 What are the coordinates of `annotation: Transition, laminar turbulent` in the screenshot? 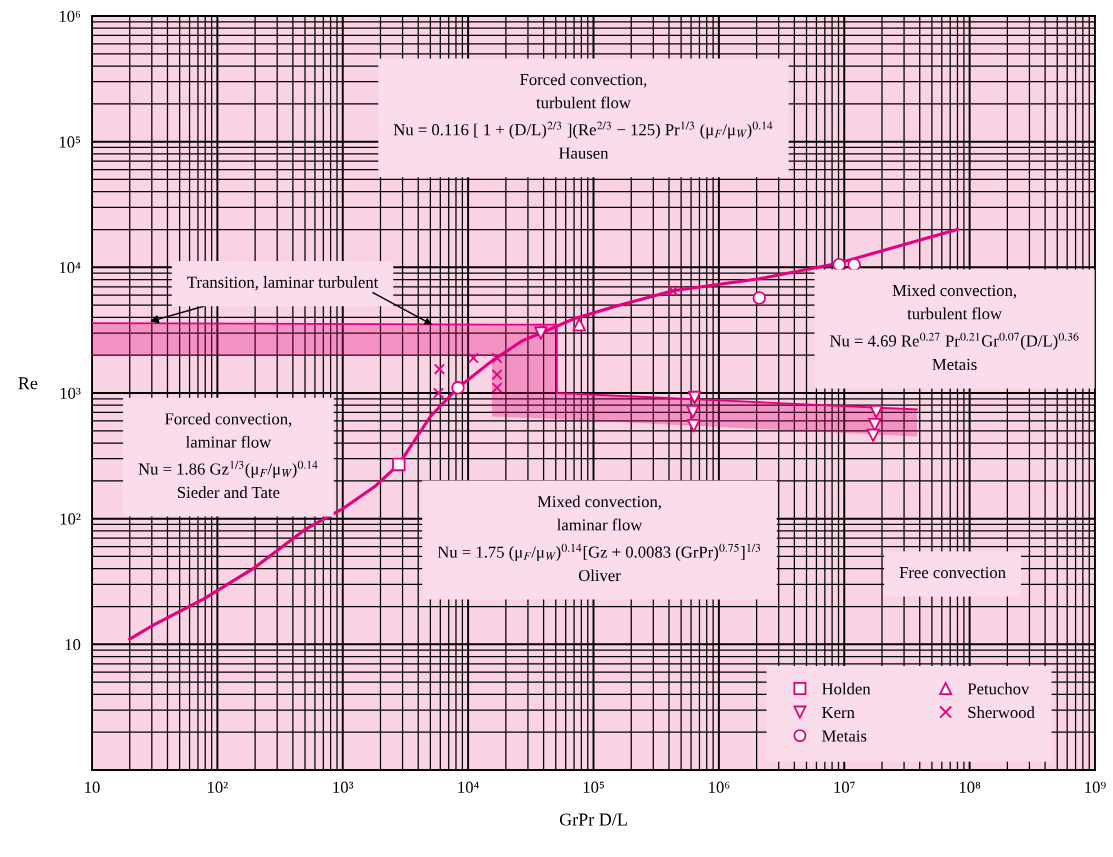 It's located at (283, 283).